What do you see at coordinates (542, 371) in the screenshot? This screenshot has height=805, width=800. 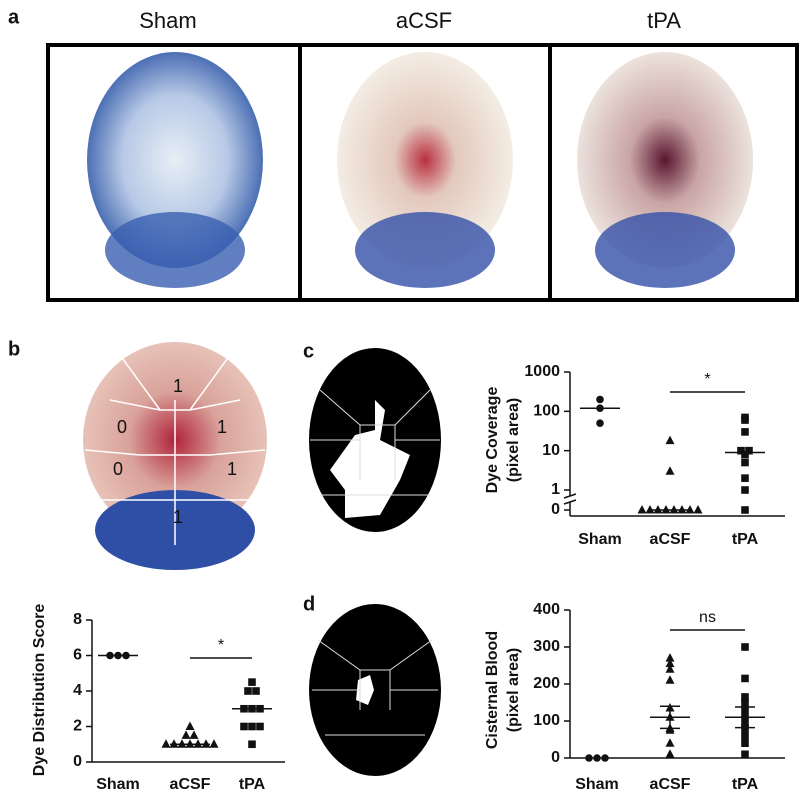 I see `y-tick-label: 1000` at bounding box center [542, 371].